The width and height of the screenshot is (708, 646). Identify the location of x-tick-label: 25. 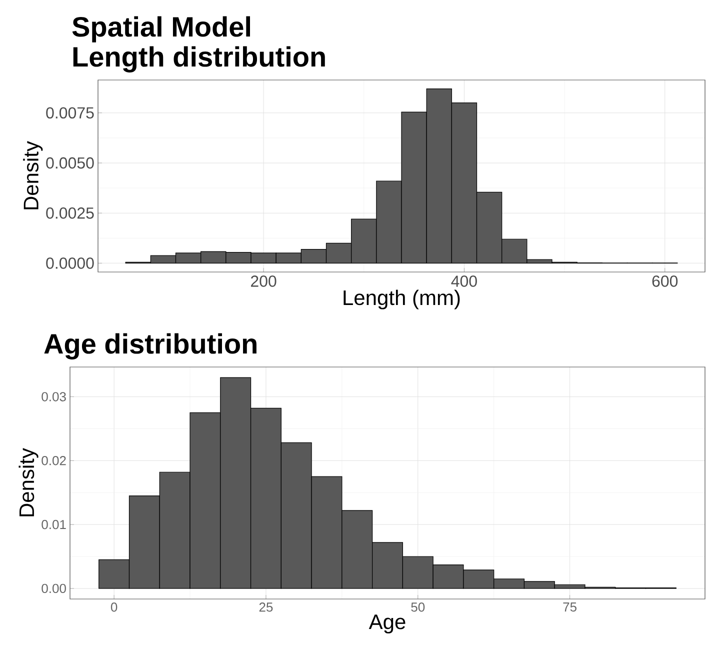
(266, 607).